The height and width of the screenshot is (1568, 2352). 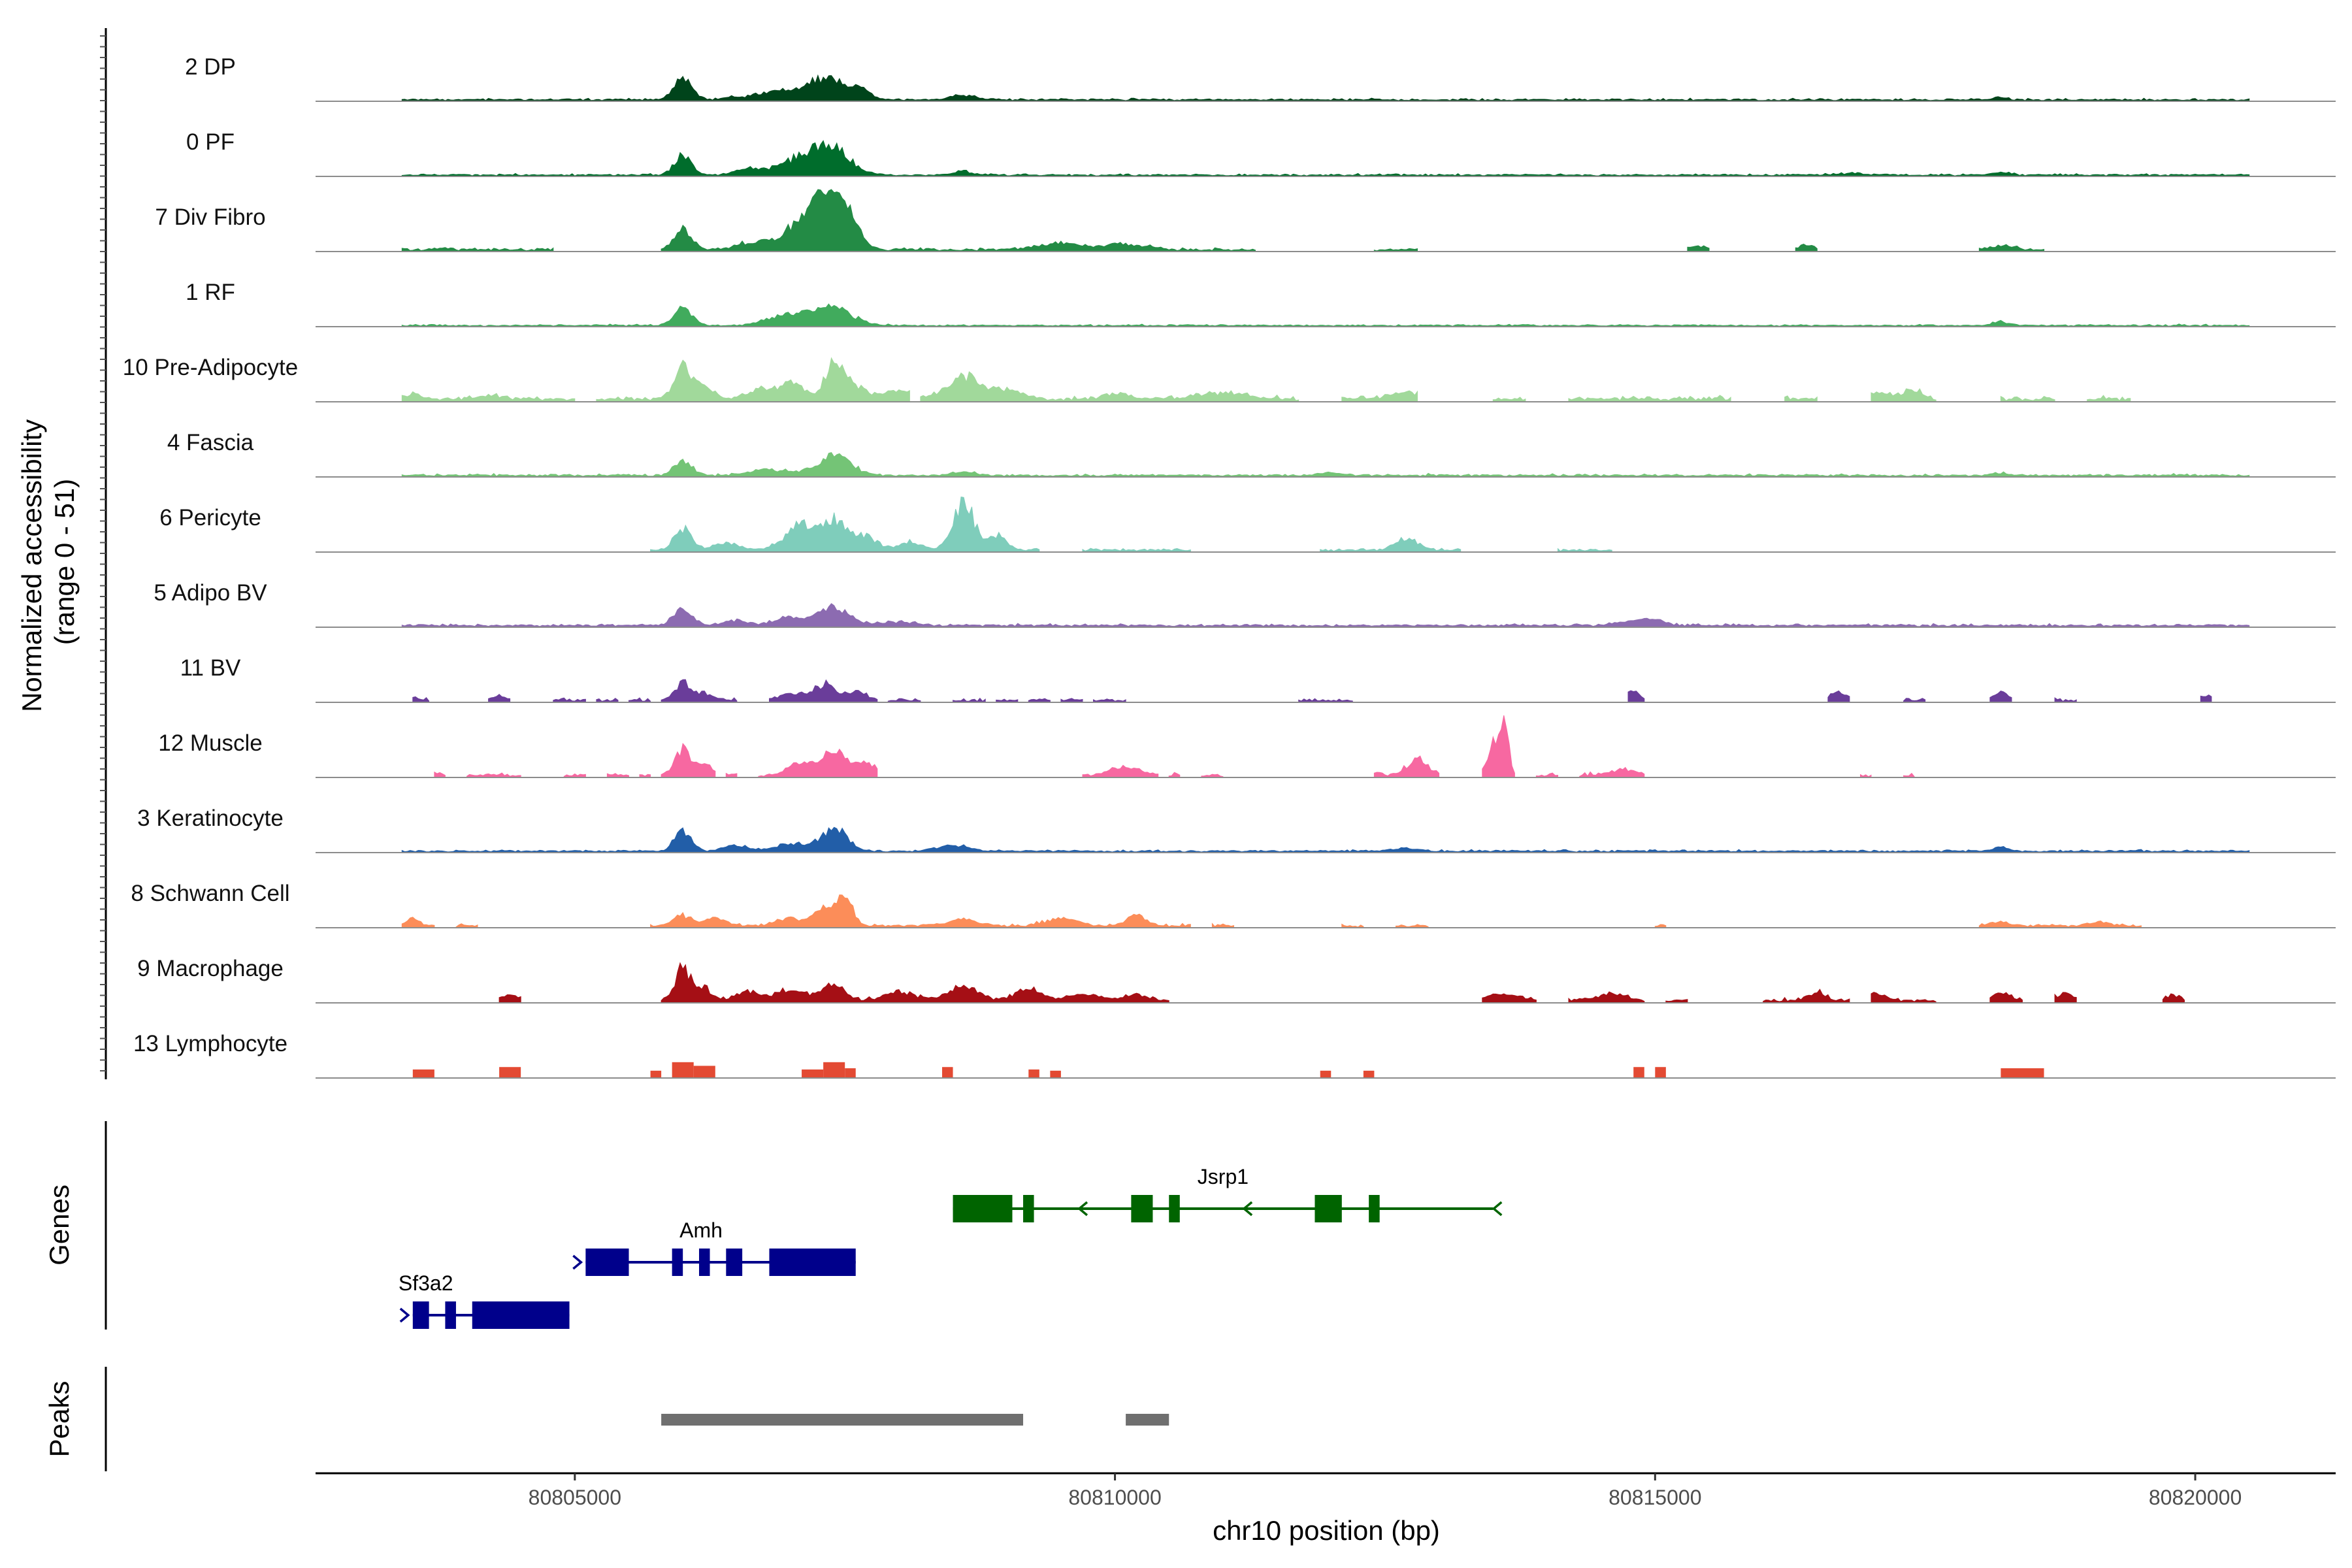 What do you see at coordinates (1234, 1055) in the screenshot?
I see `track-14: 13 Lymphocyte` at bounding box center [1234, 1055].